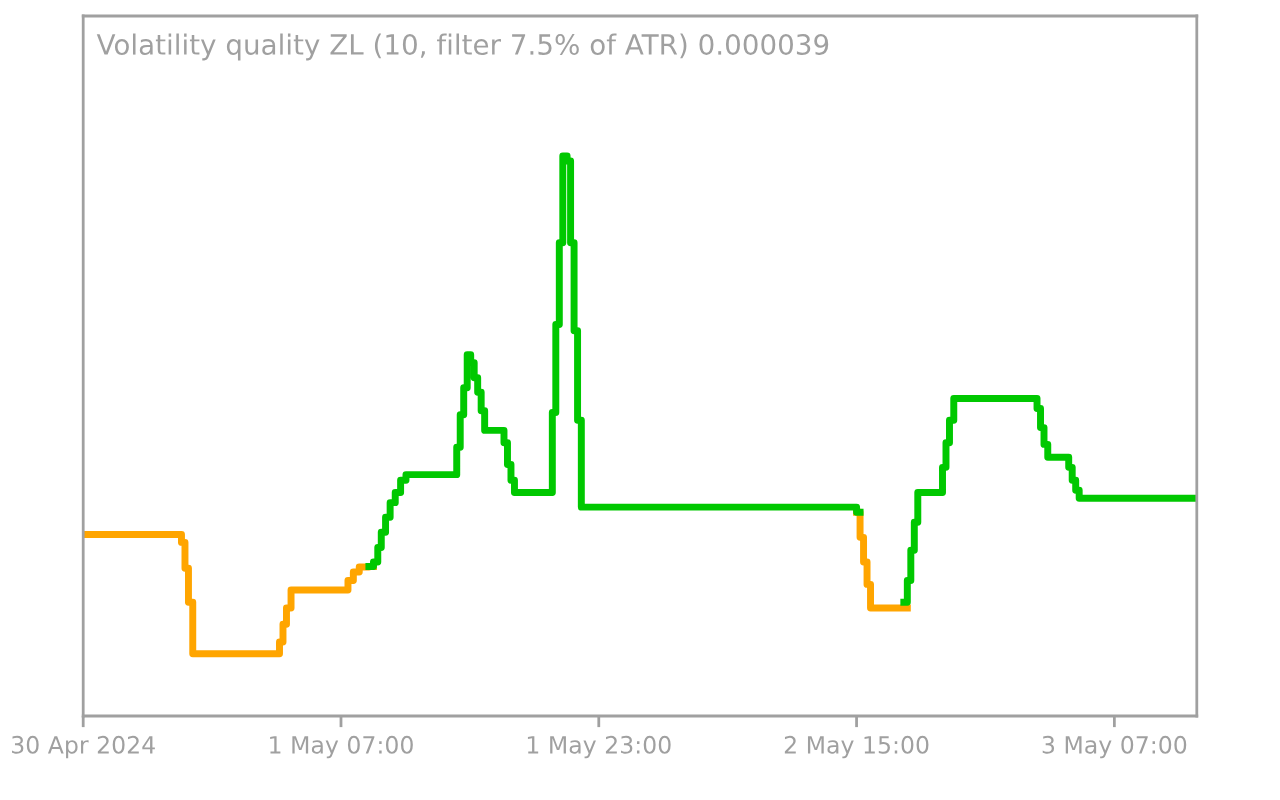  Describe the element at coordinates (83, 747) in the screenshot. I see `x-tick-label: 30 Apr 2024` at that location.